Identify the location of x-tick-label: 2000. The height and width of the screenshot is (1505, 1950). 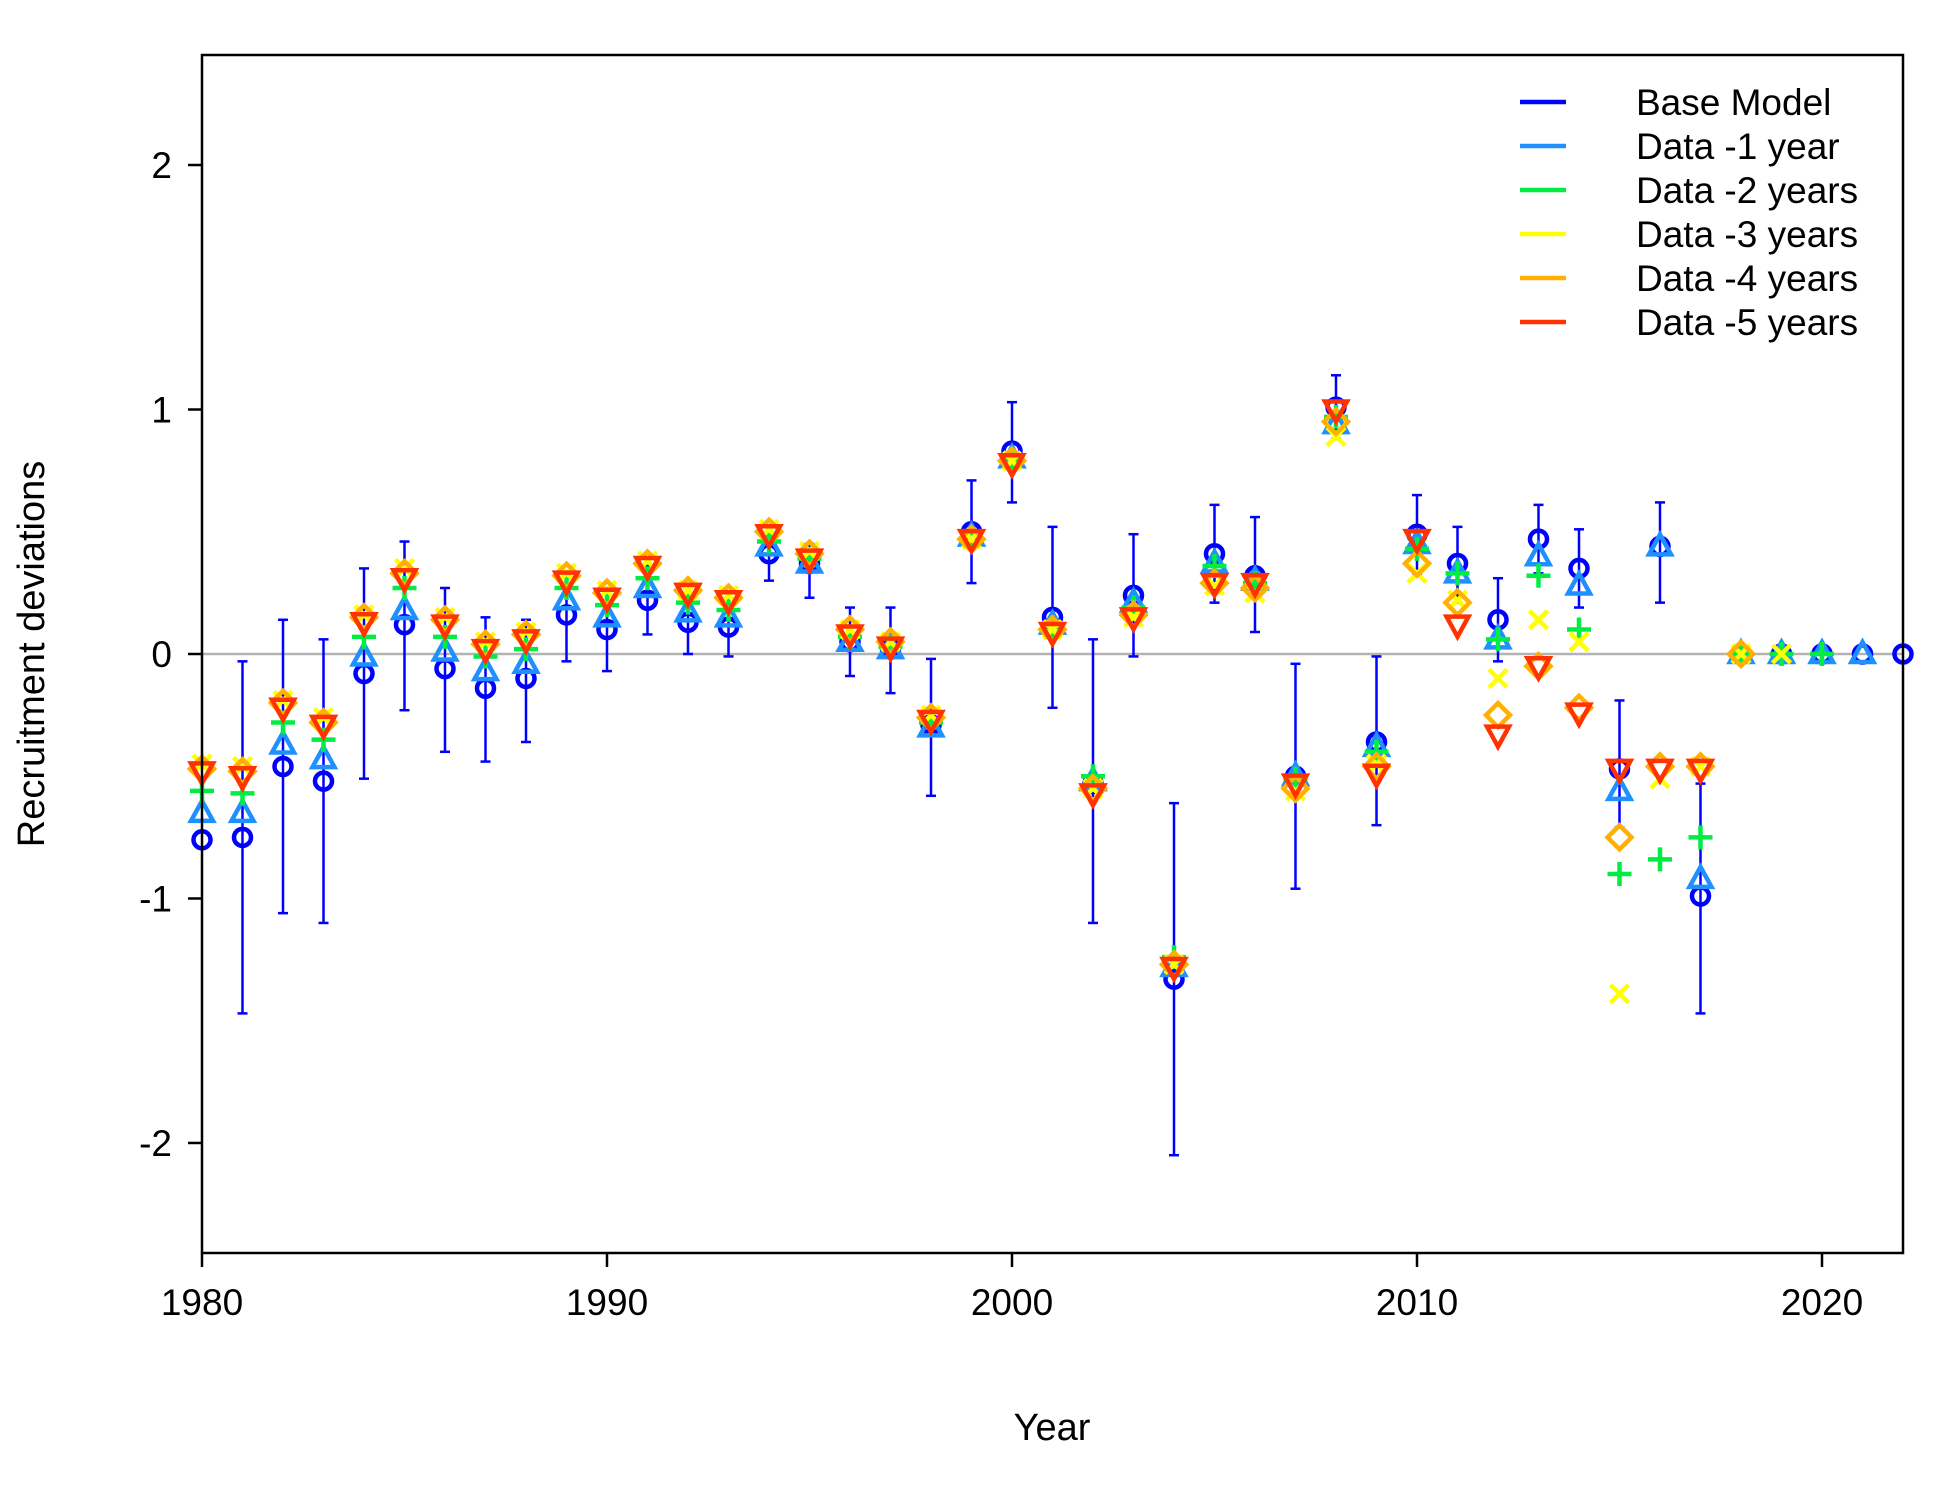
(1012, 1302).